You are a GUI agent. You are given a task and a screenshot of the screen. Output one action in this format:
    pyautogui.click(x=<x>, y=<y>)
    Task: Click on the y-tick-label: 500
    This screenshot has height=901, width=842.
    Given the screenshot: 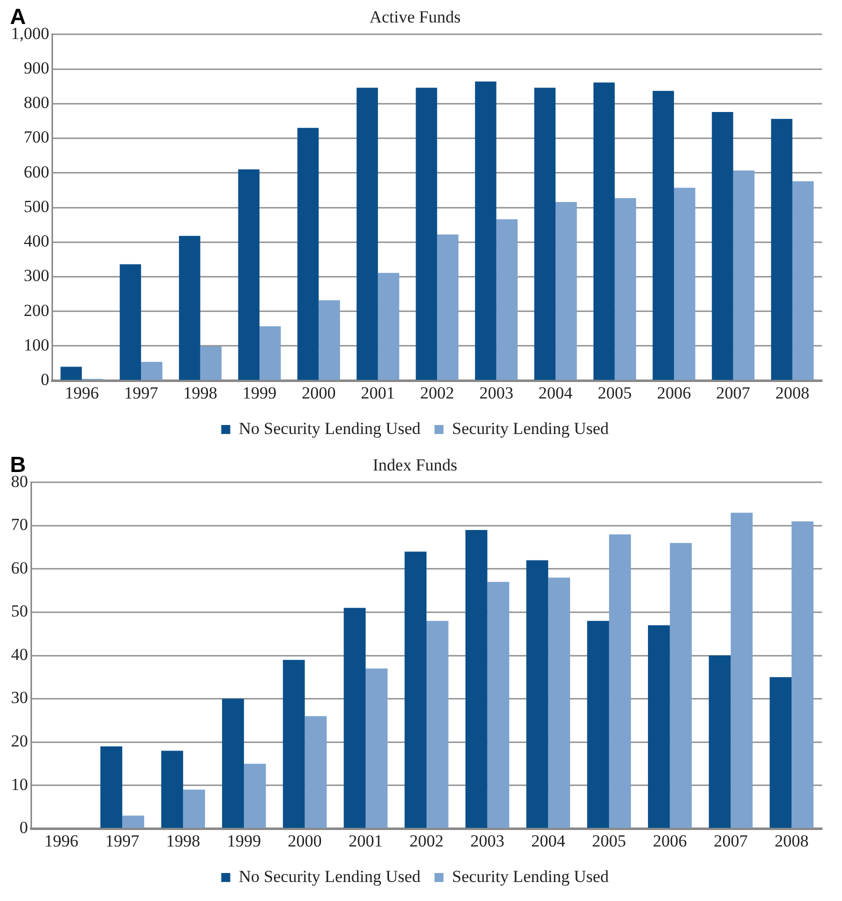 What is the action you would take?
    pyautogui.click(x=37, y=206)
    